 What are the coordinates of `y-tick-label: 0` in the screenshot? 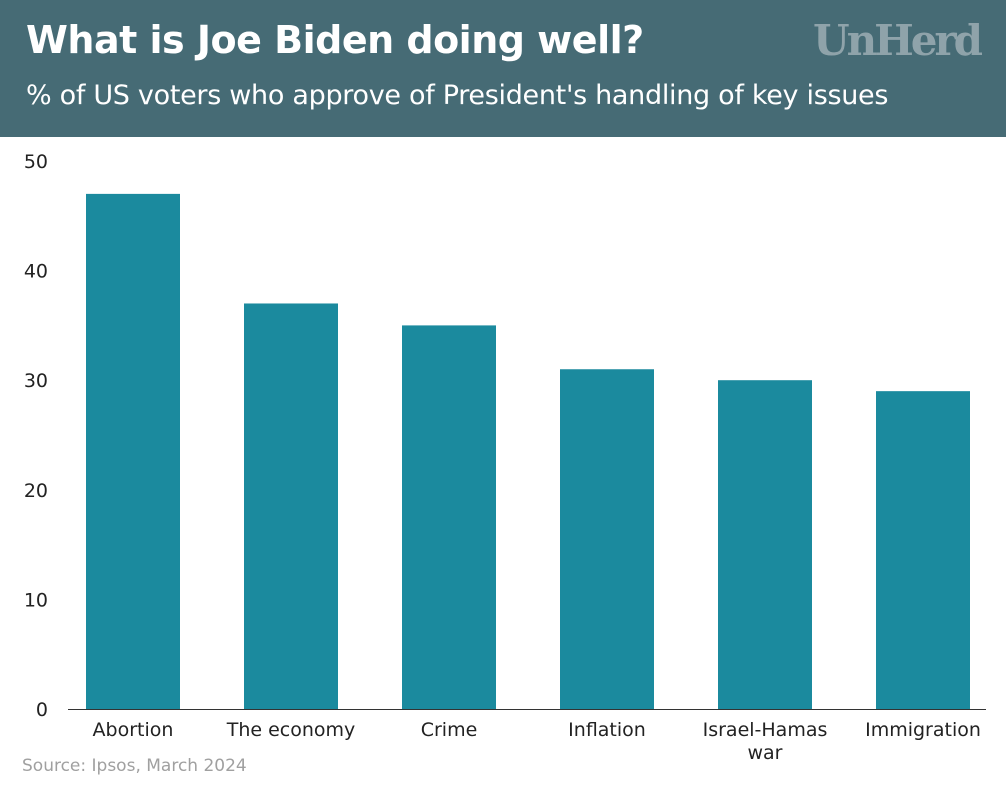 It's located at (42, 710).